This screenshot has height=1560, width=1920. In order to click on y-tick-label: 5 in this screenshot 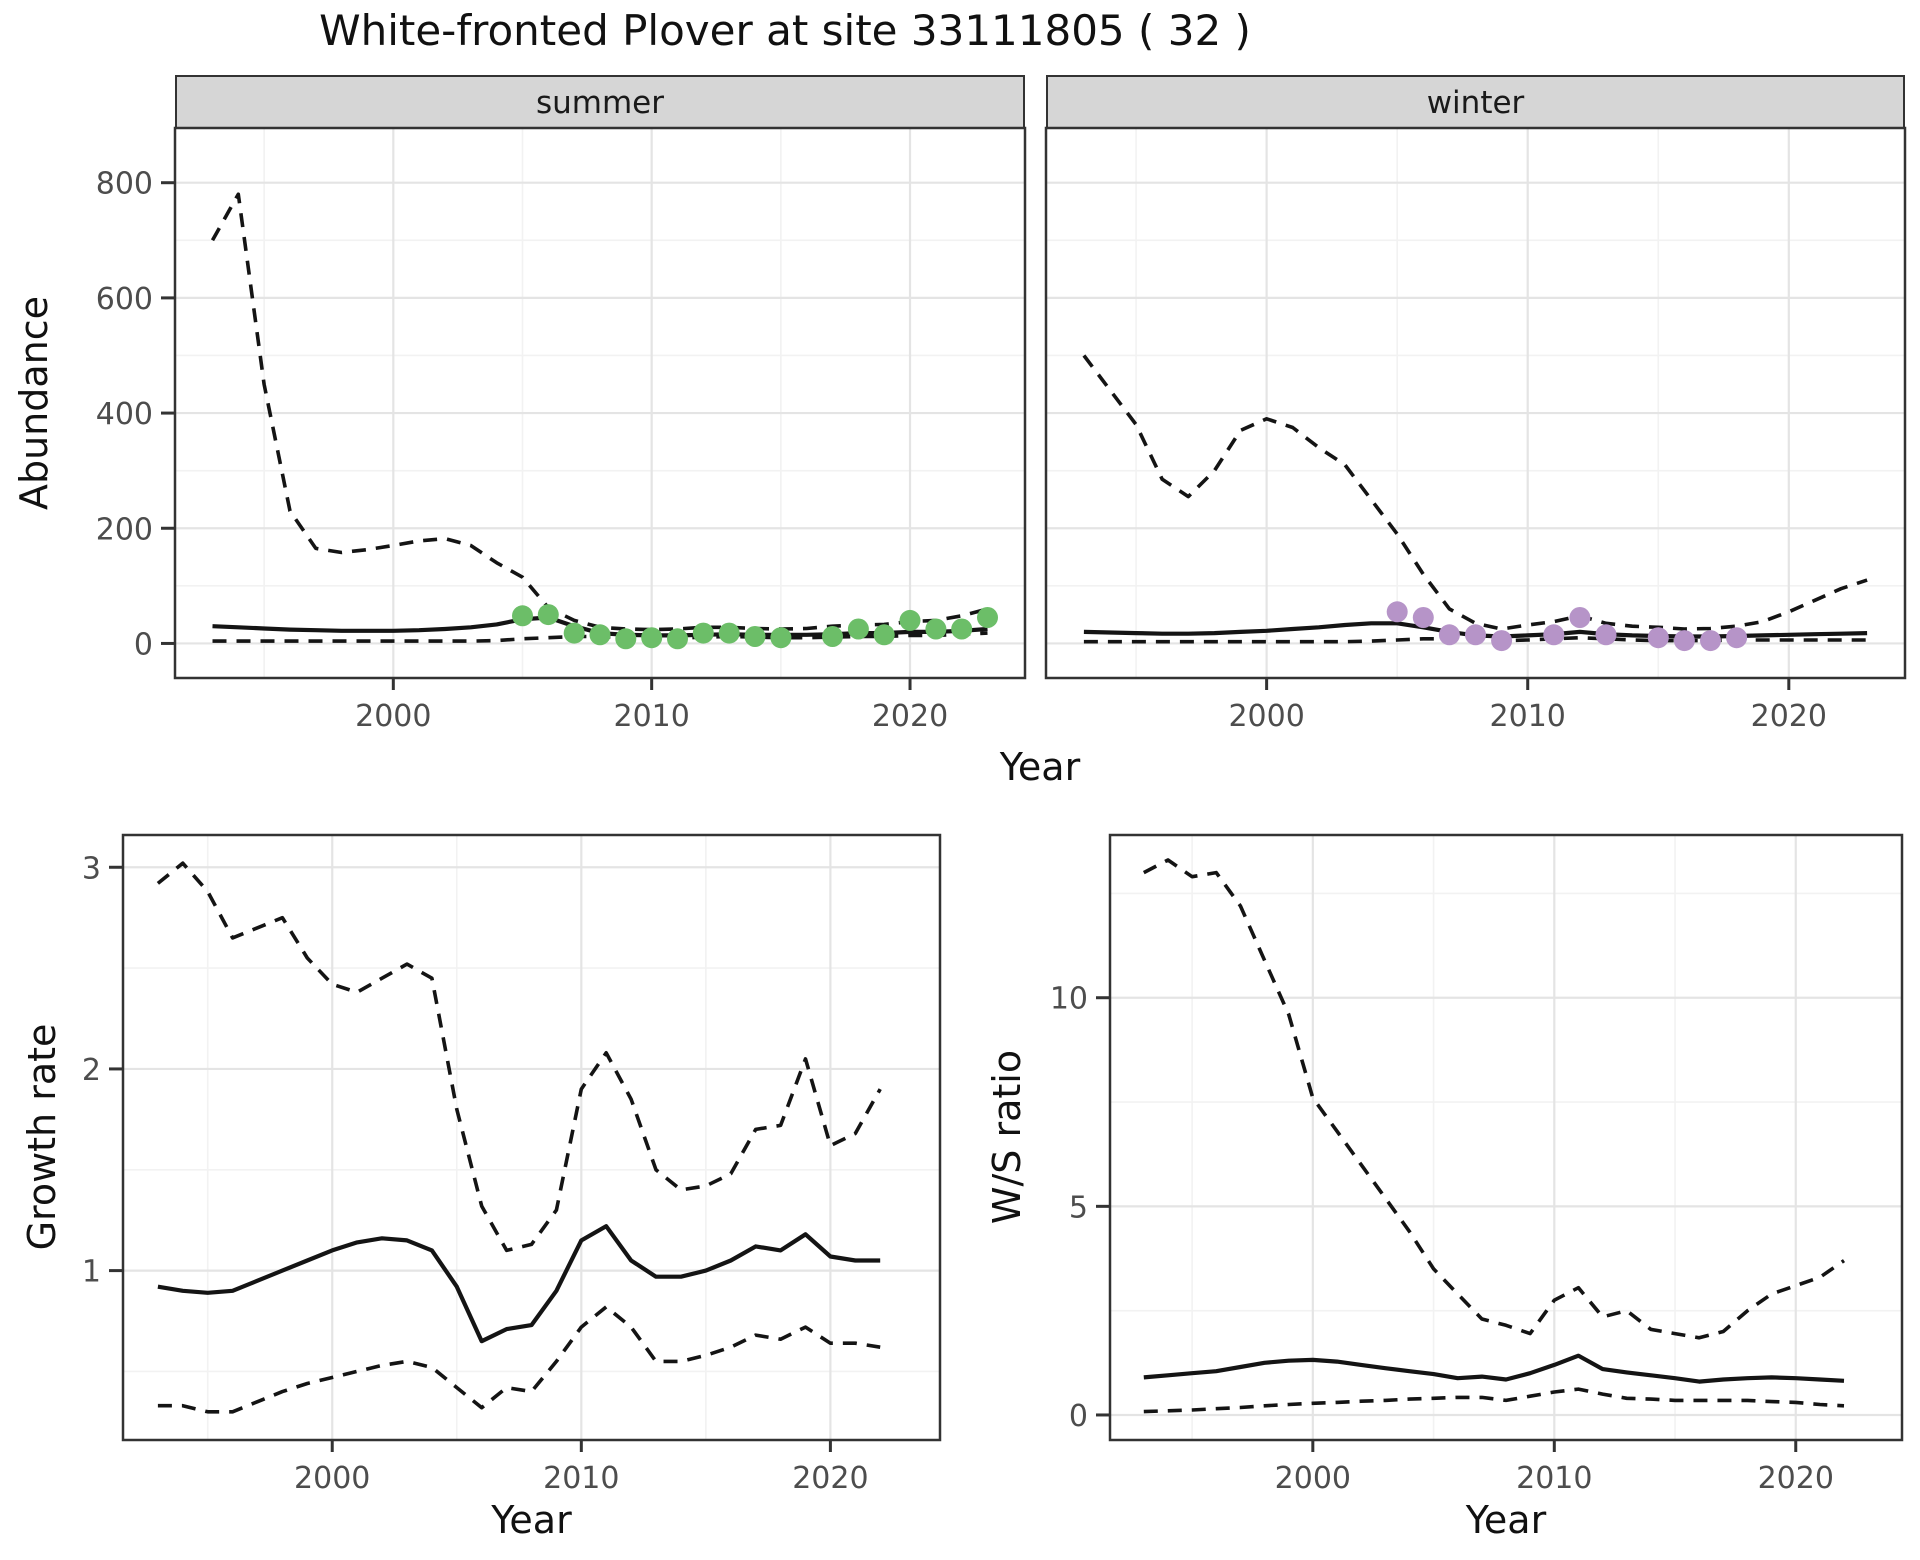, I will do `click(1078, 1207)`.